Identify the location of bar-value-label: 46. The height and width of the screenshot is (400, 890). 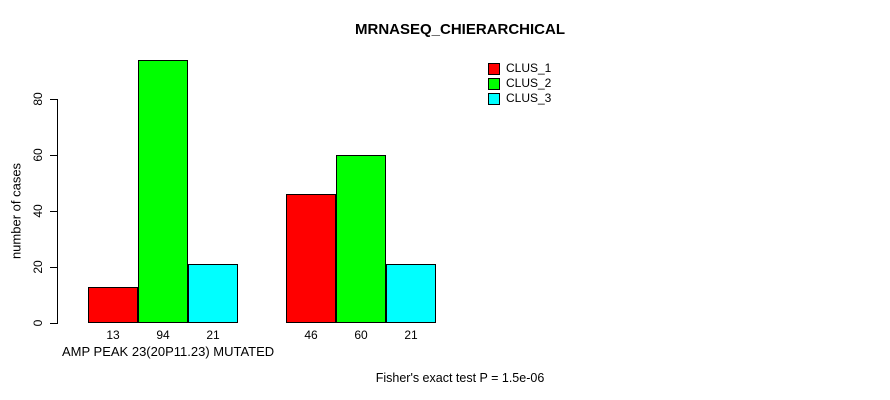
(311, 335).